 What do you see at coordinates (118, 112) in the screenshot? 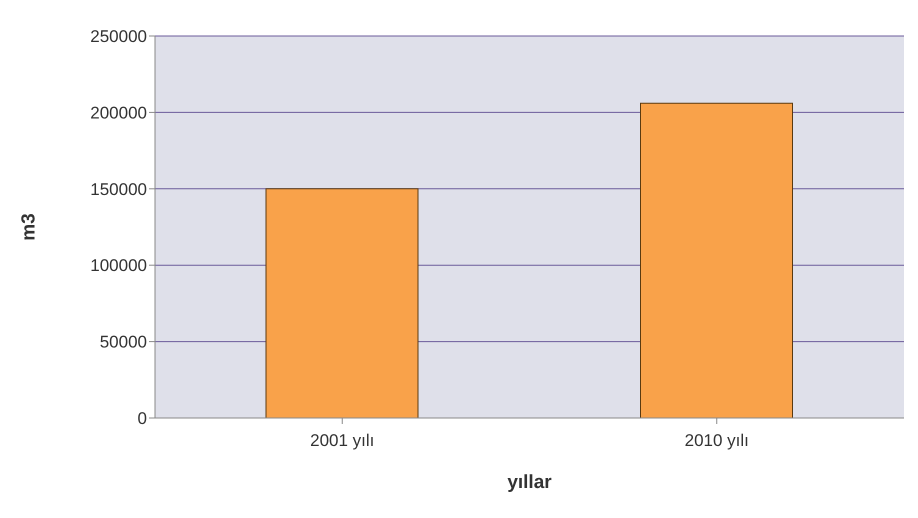
I see `y-tick-label: 200000` at bounding box center [118, 112].